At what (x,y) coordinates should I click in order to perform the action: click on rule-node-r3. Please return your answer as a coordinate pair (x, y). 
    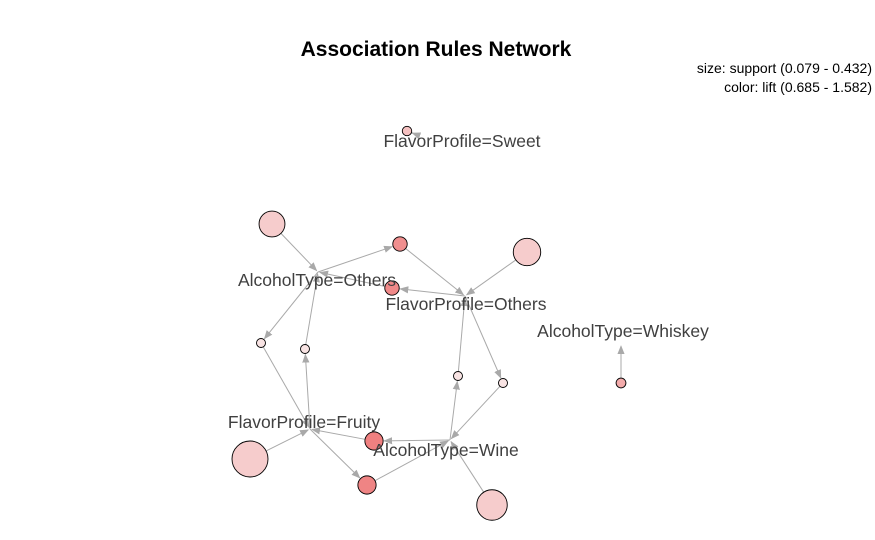
    Looking at the image, I should click on (392, 288).